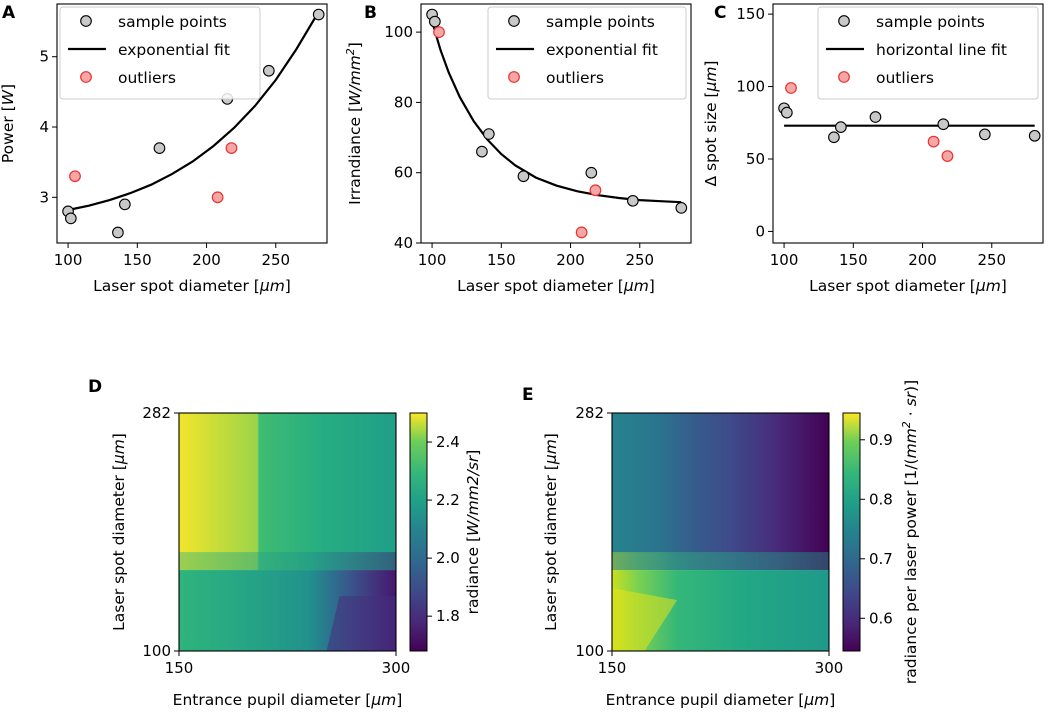 The width and height of the screenshot is (1052, 716). What do you see at coordinates (711, 124) in the screenshot?
I see `y-axis-label: Δ spot size [μm]` at bounding box center [711, 124].